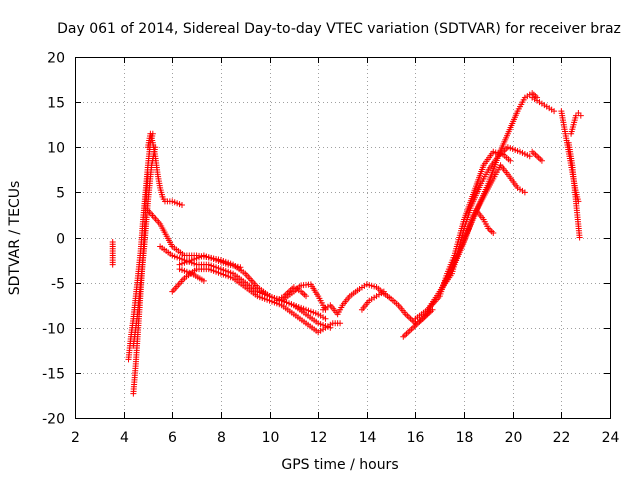  What do you see at coordinates (537, 156) in the screenshot?
I see `series-late-b` at bounding box center [537, 156].